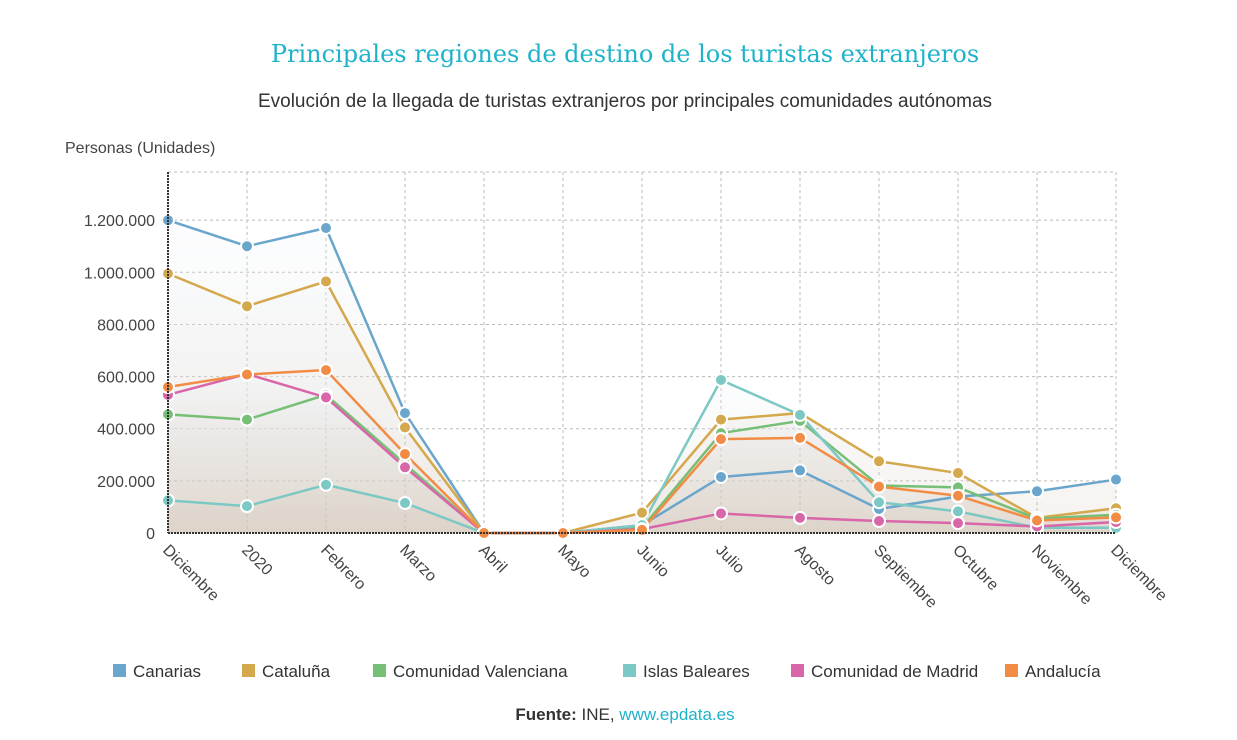 Image resolution: width=1237 pixels, height=740 pixels. What do you see at coordinates (480, 671) in the screenshot?
I see `legend-item: Comunidad Valenciana` at bounding box center [480, 671].